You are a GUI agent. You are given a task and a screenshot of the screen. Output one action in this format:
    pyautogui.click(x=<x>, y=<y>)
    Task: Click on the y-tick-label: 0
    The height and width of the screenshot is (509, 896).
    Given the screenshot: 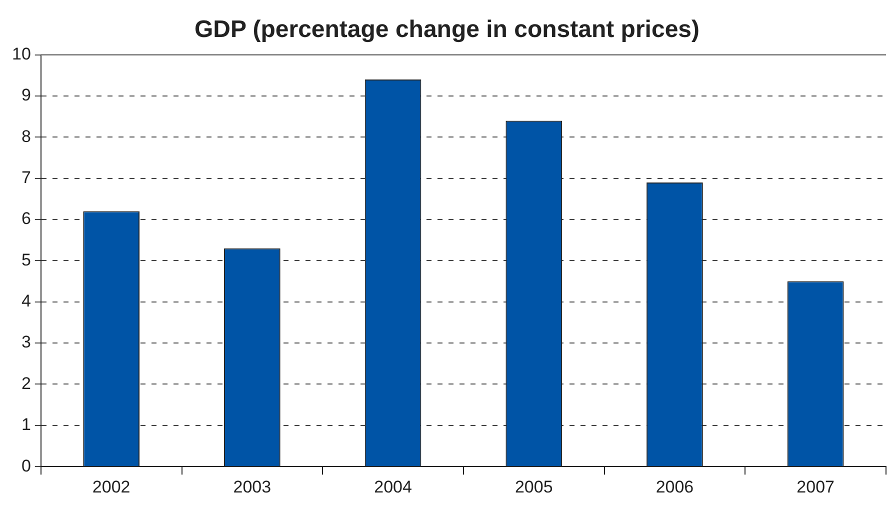 What is the action you would take?
    pyautogui.click(x=26, y=466)
    